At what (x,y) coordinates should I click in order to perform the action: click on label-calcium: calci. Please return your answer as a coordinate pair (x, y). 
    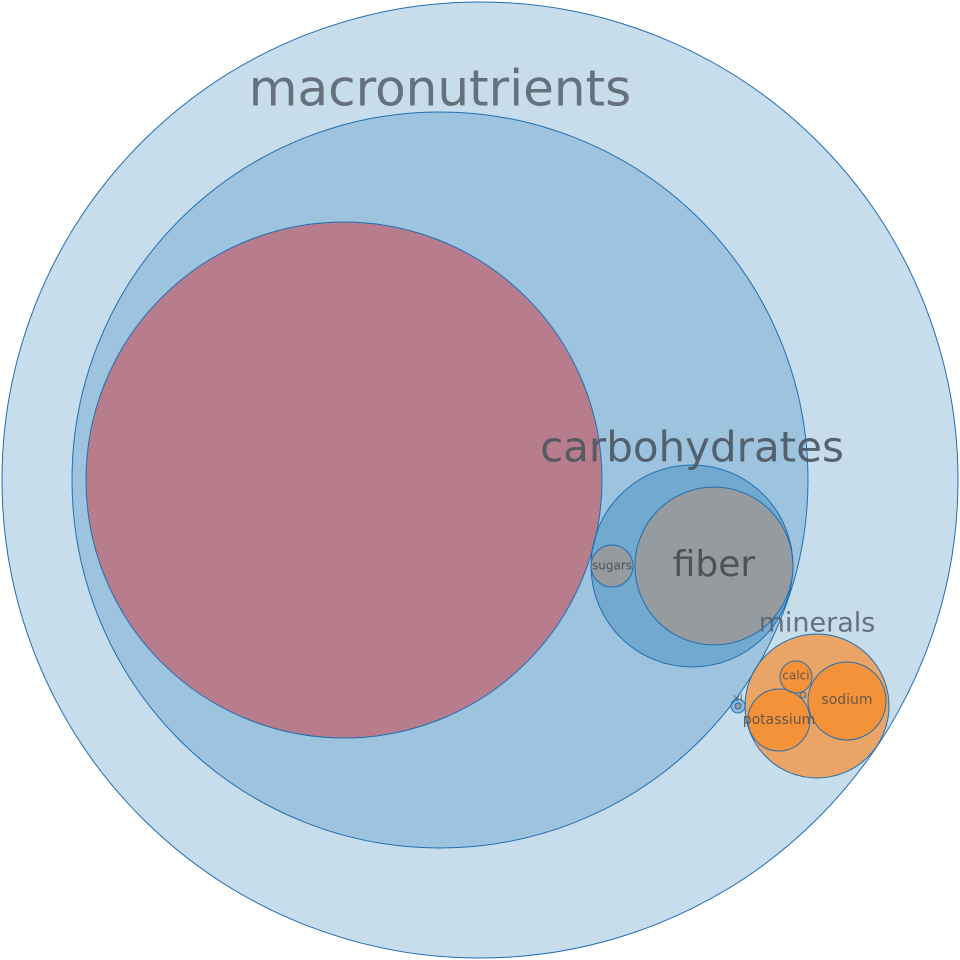
    Looking at the image, I should click on (795, 676).